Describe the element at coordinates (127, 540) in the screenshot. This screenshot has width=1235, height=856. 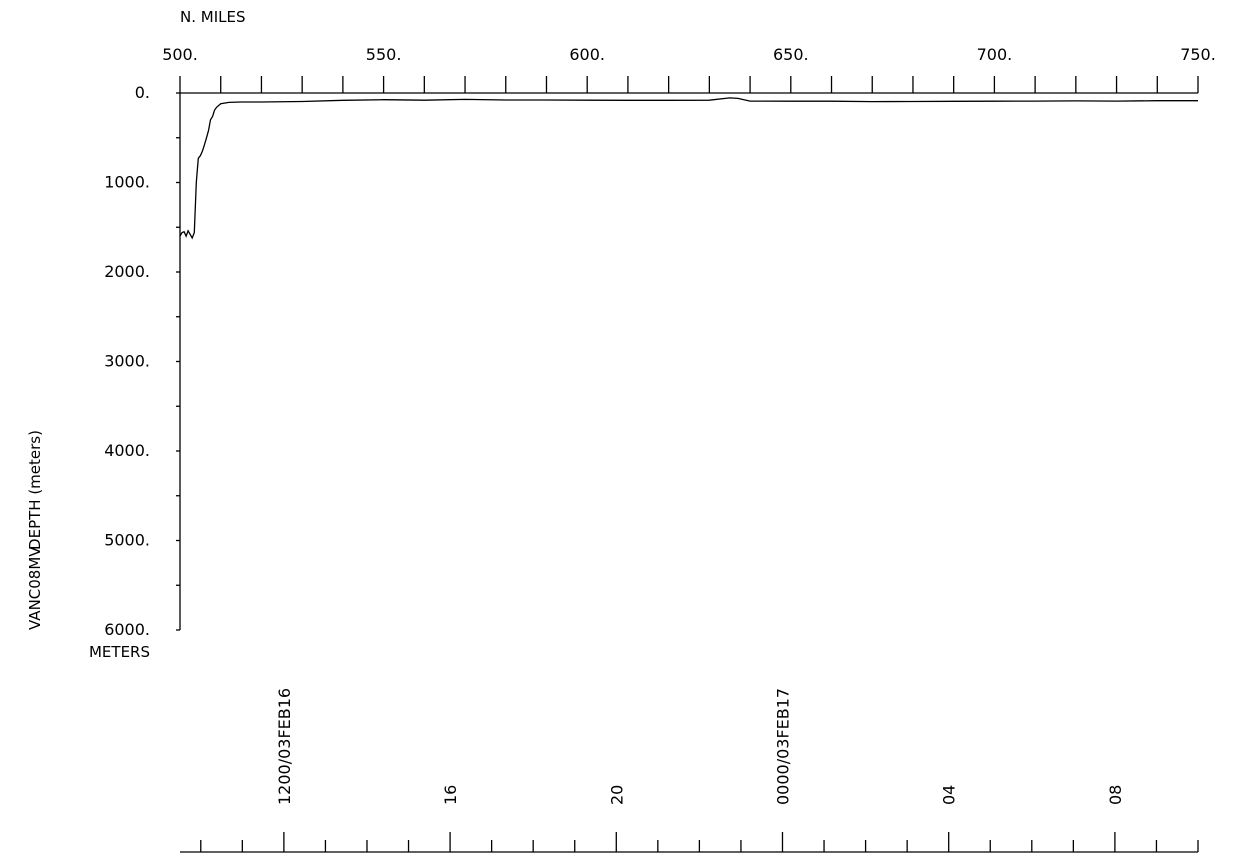
I see `y-tick-label: 5000.` at that location.